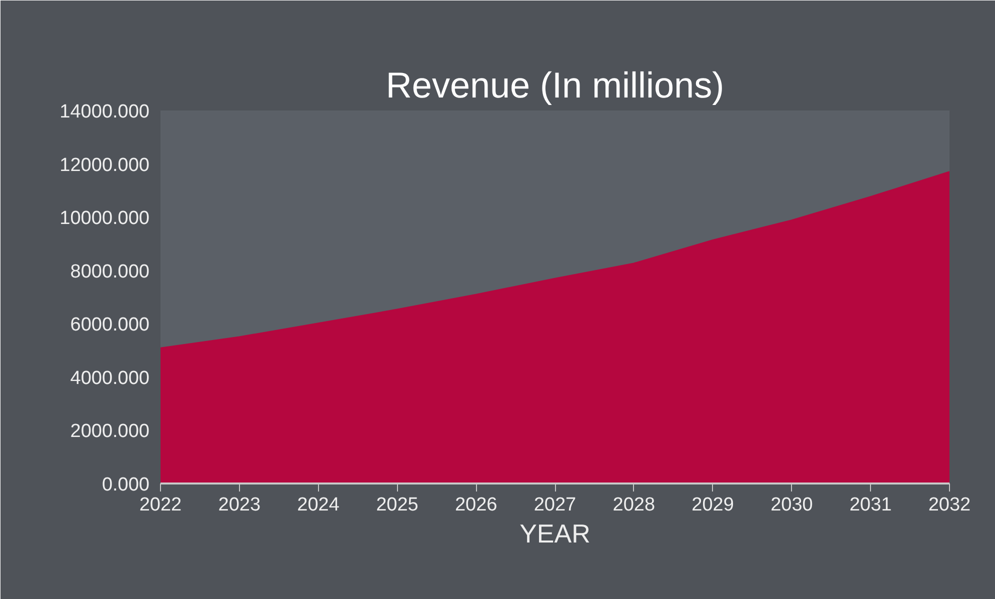  What do you see at coordinates (791, 505) in the screenshot?
I see `x-tick-label: 2030` at bounding box center [791, 505].